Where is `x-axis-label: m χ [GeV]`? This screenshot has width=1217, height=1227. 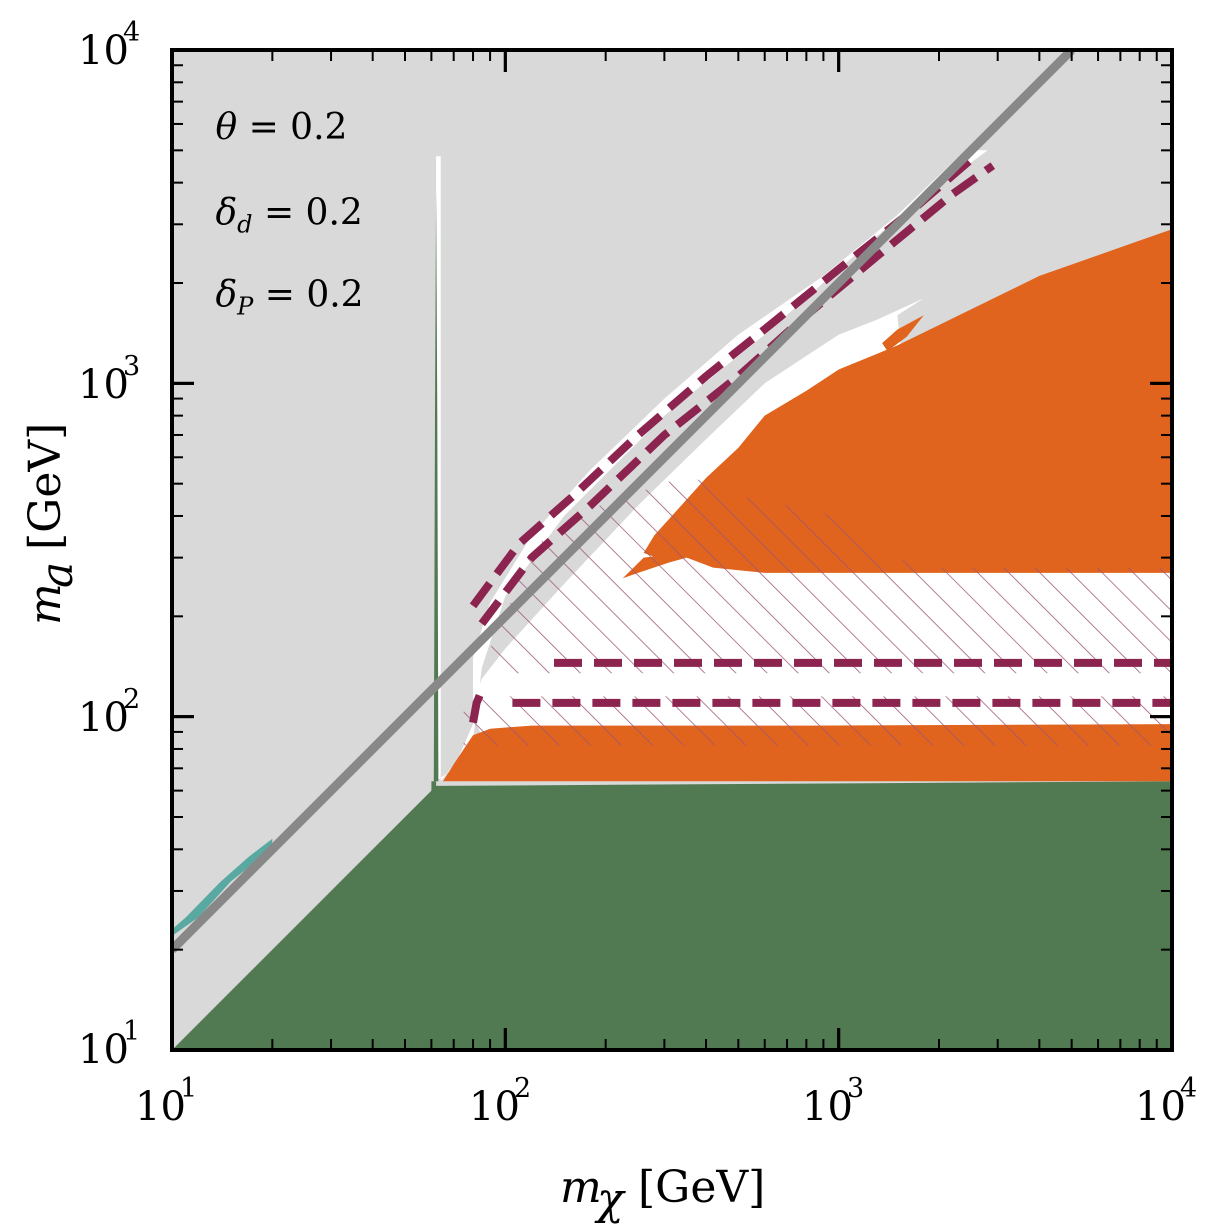
x-axis-label: m χ [GeV] is located at coordinates (662, 1193).